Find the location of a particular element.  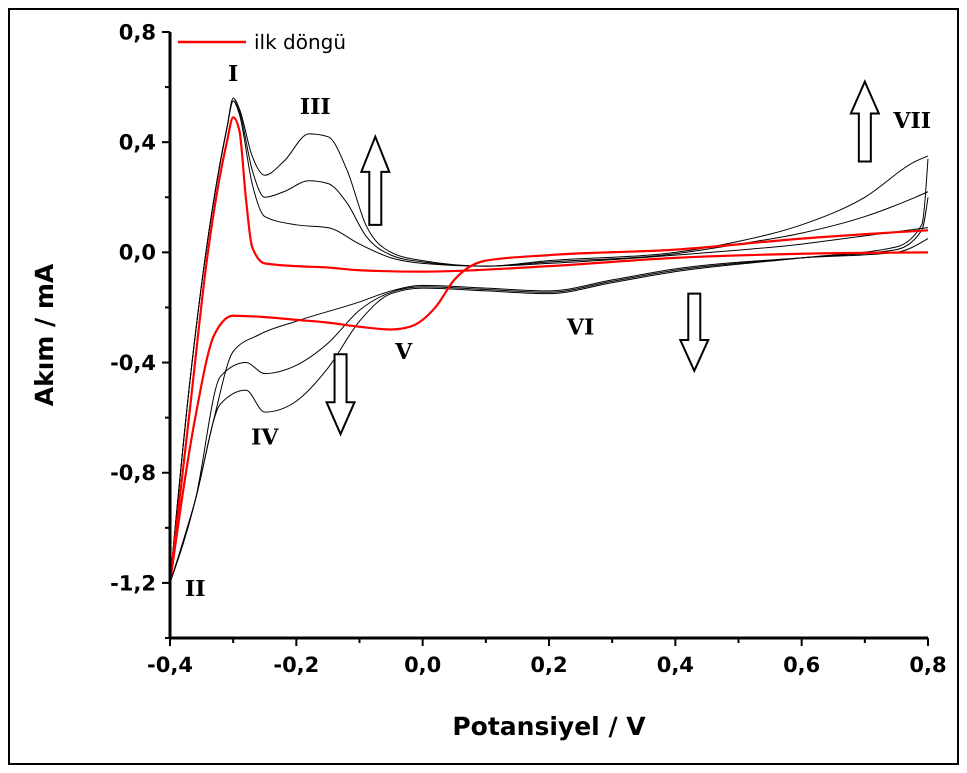

x-tick-label: -0,2 is located at coordinates (296, 665).